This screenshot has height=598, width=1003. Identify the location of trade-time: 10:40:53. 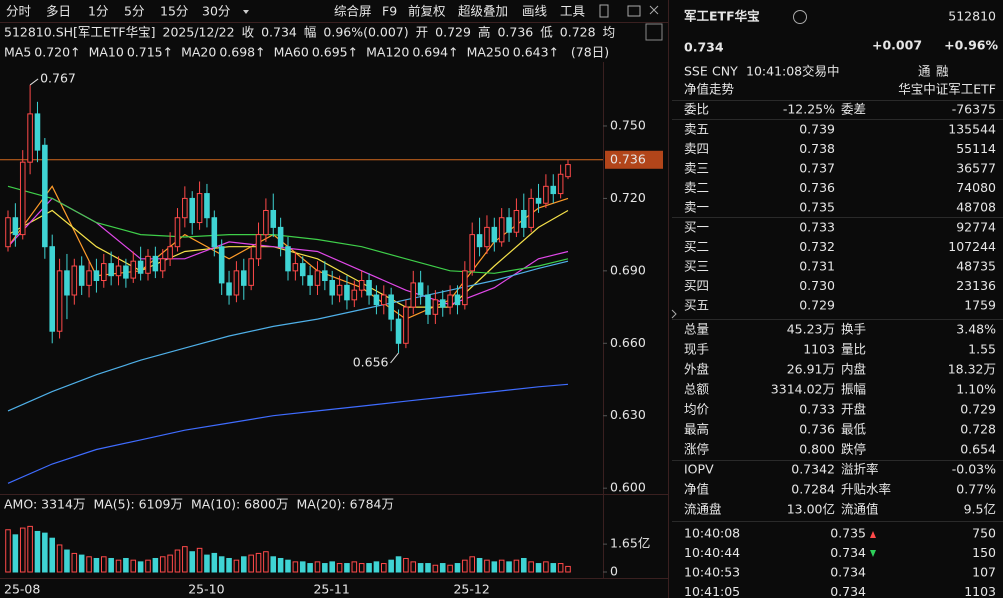
(712, 572).